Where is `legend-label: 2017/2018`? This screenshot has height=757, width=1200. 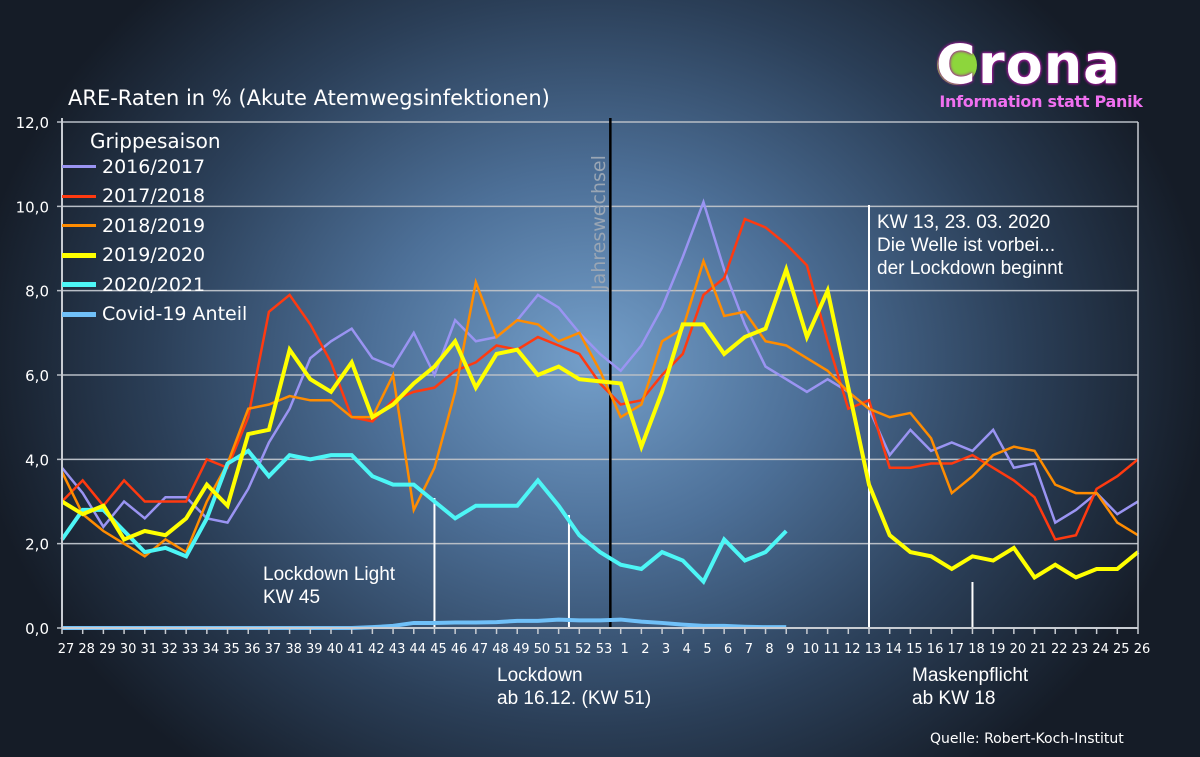 legend-label: 2017/2018 is located at coordinates (154, 196).